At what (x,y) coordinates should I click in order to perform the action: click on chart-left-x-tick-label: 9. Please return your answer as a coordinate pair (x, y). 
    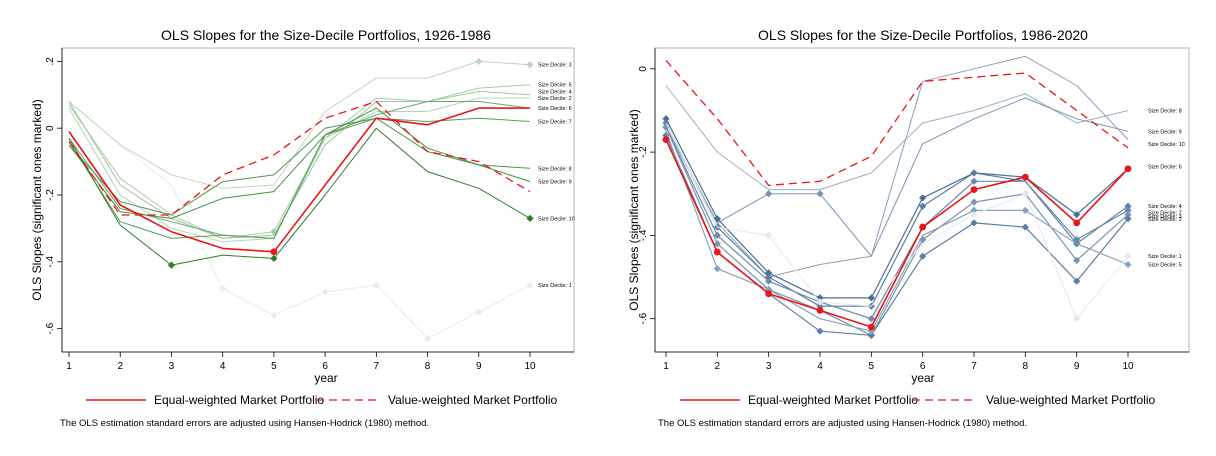
    Looking at the image, I should click on (479, 366).